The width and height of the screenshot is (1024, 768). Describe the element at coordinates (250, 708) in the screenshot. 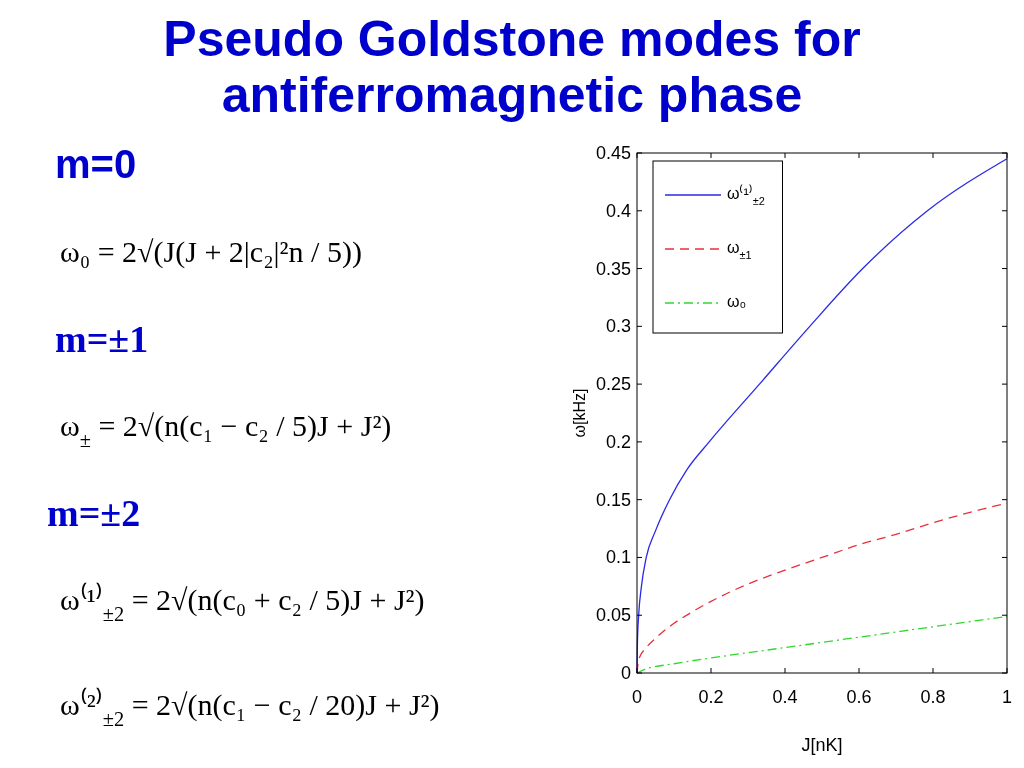

I see `text: ω⁽²⁾$_{±2}$ = 2√(n(c₁ − c₂ / 20)J + J²)` at that location.